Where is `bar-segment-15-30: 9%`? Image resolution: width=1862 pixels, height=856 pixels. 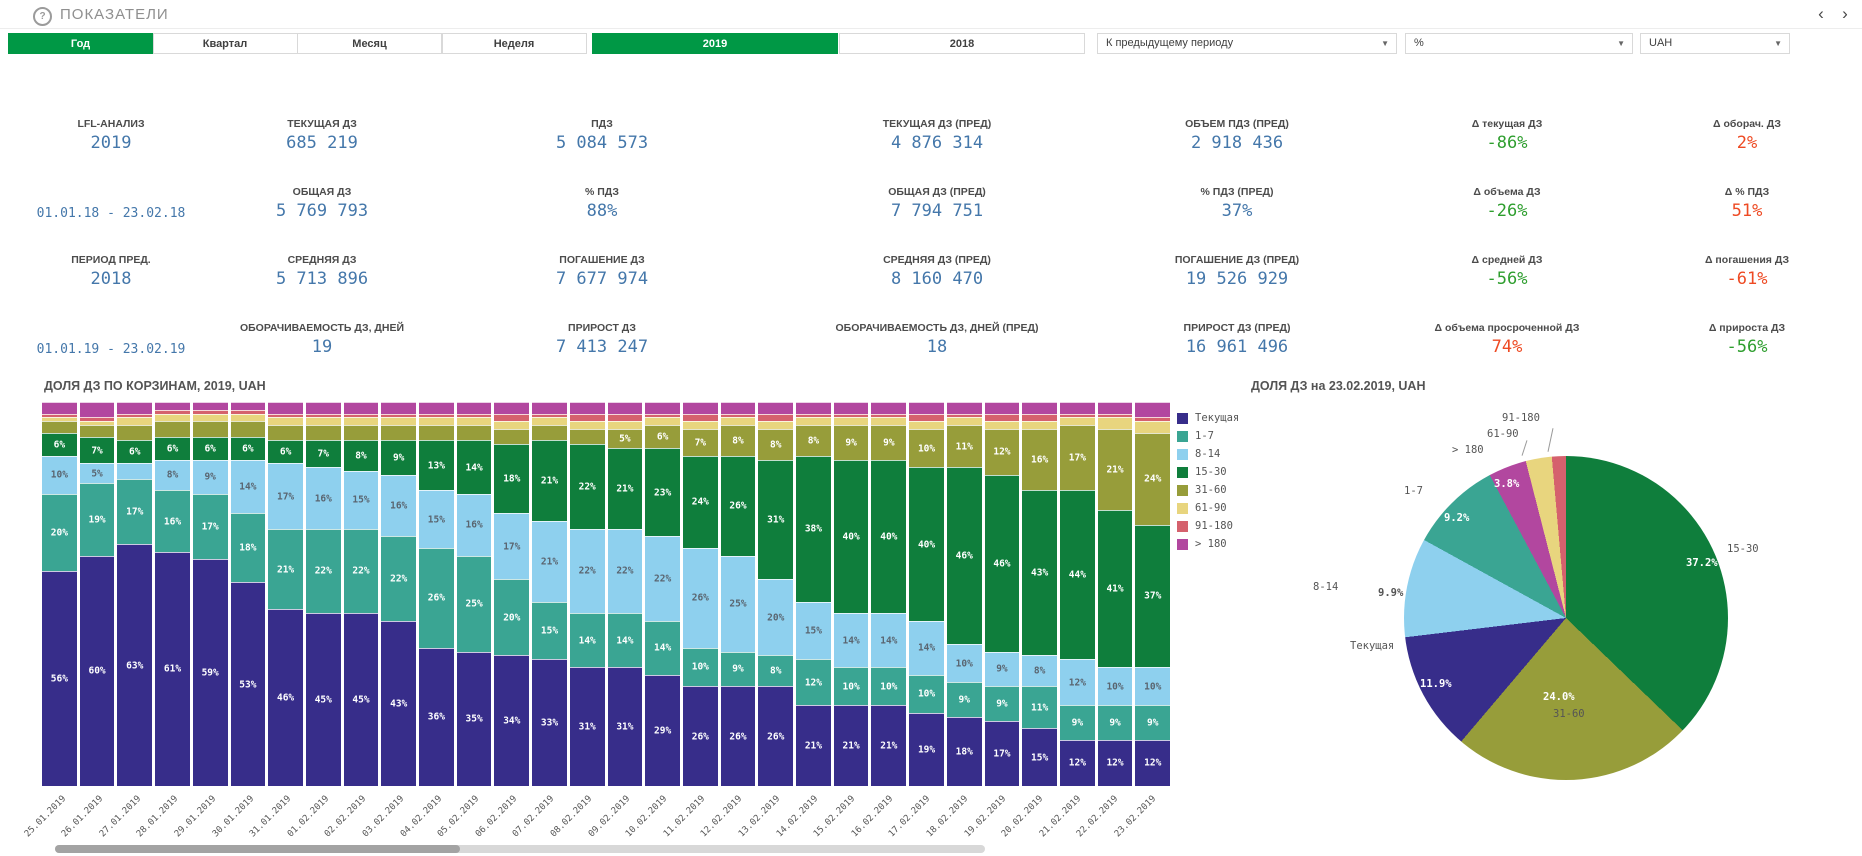
bar-segment-15-30: 9% is located at coordinates (399, 457).